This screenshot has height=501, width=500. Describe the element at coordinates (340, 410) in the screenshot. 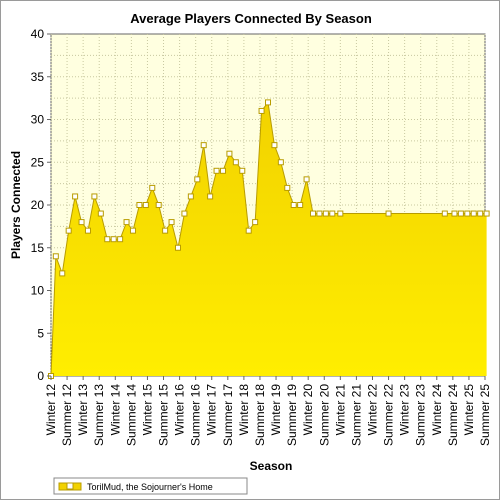

I see `x-tick-label: Winter 21` at that location.